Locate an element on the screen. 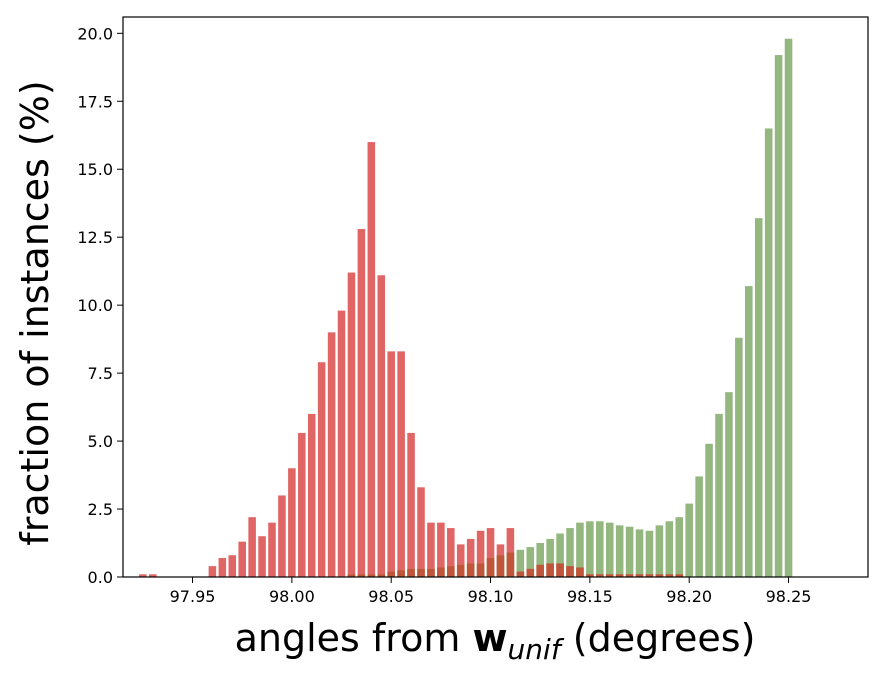 The image size is (890, 678). series-overlap-bars is located at coordinates (515, 564).